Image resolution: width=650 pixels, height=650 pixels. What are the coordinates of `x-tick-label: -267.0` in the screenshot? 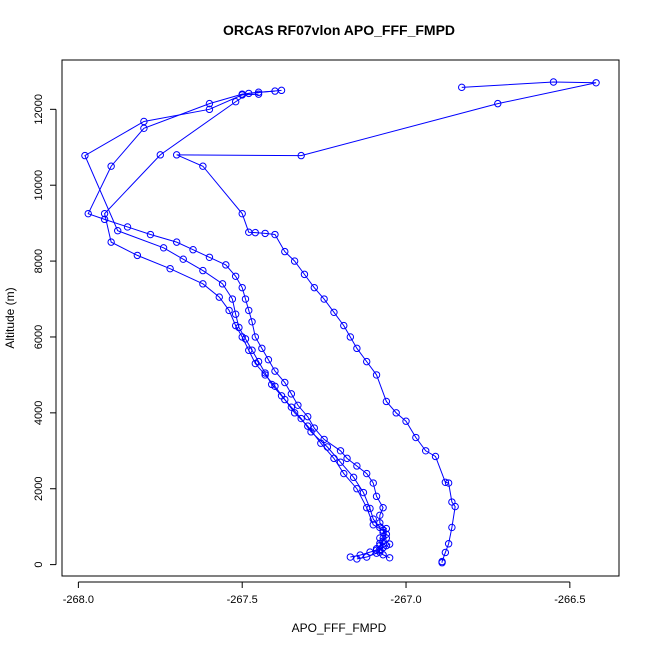 It's located at (405, 600).